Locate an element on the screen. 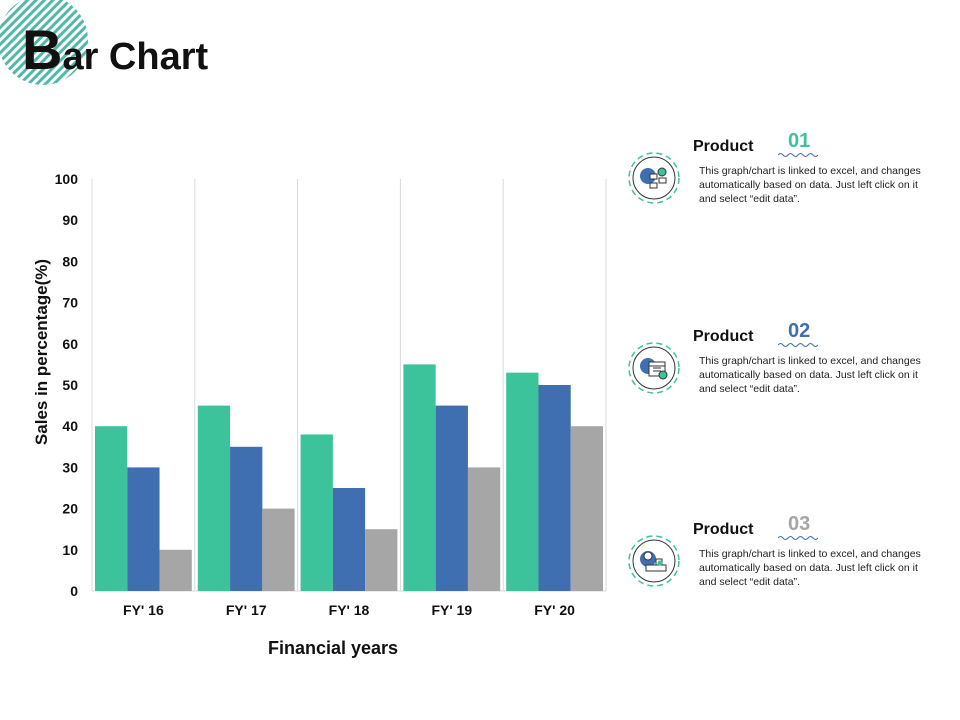 This screenshot has width=960, height=720. hatched-circle-decoration is located at coordinates (44, 42).